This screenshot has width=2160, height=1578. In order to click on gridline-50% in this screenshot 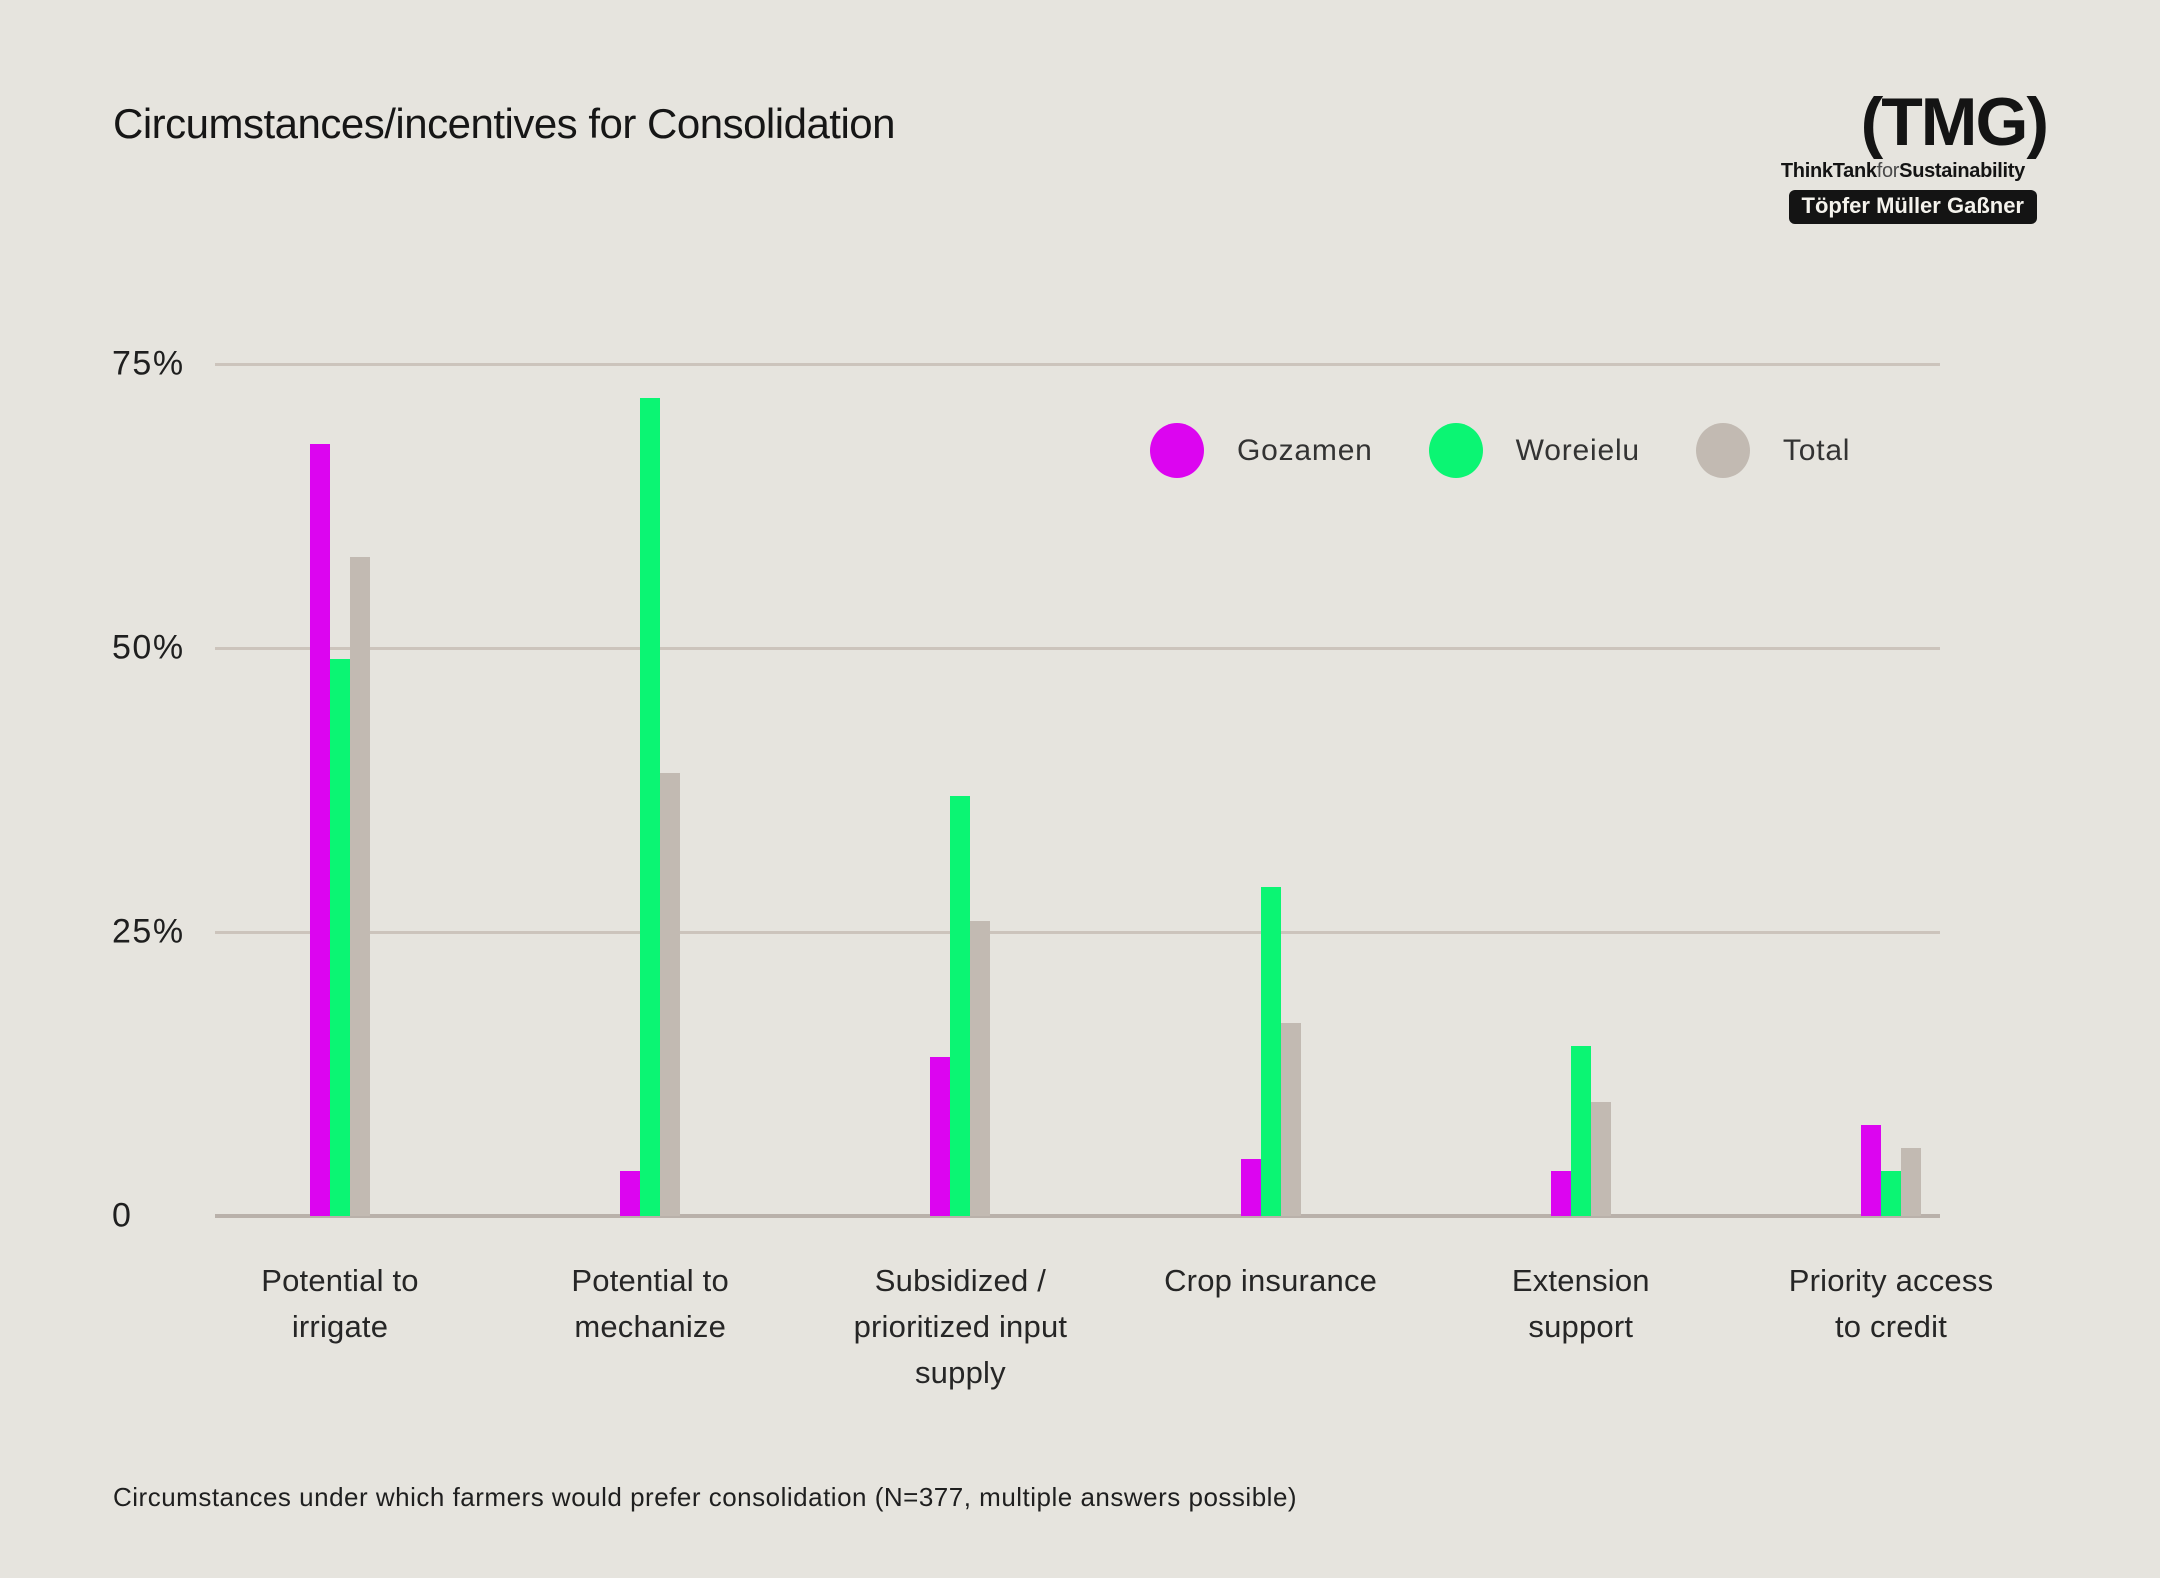, I will do `click(1077, 648)`.